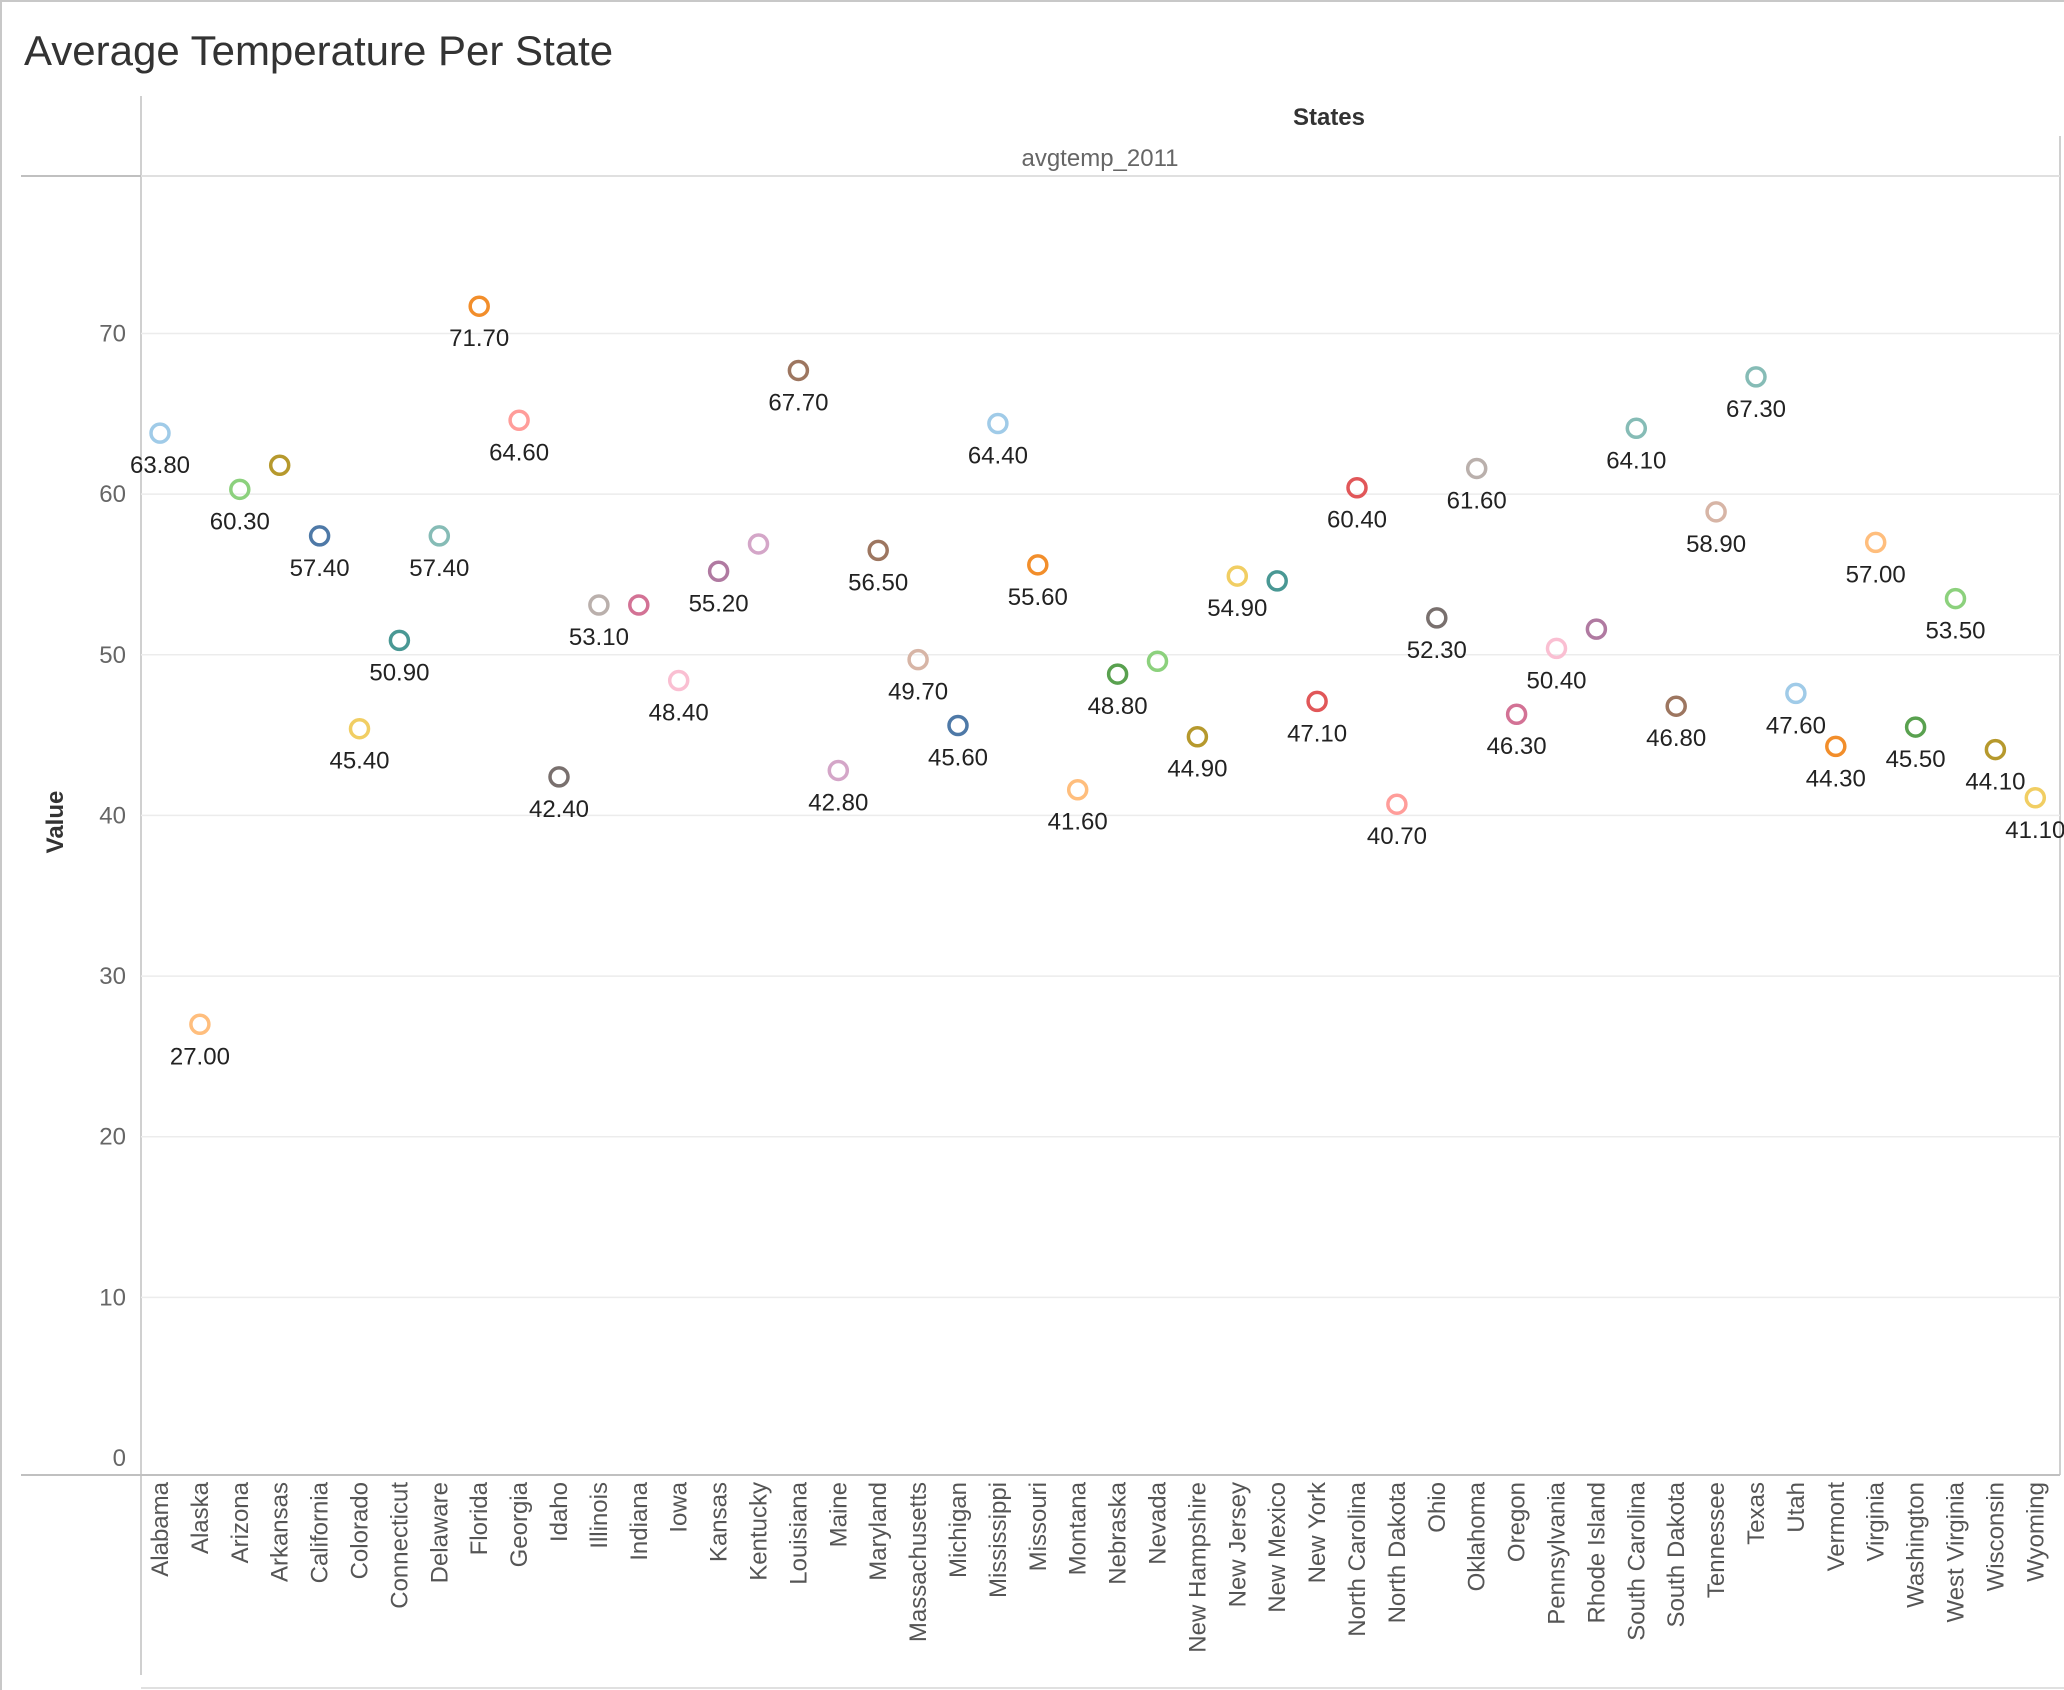 This screenshot has height=1690, width=2064. Describe the element at coordinates (1277, 1547) in the screenshot. I see `x-tick-label: New Mexico` at that location.